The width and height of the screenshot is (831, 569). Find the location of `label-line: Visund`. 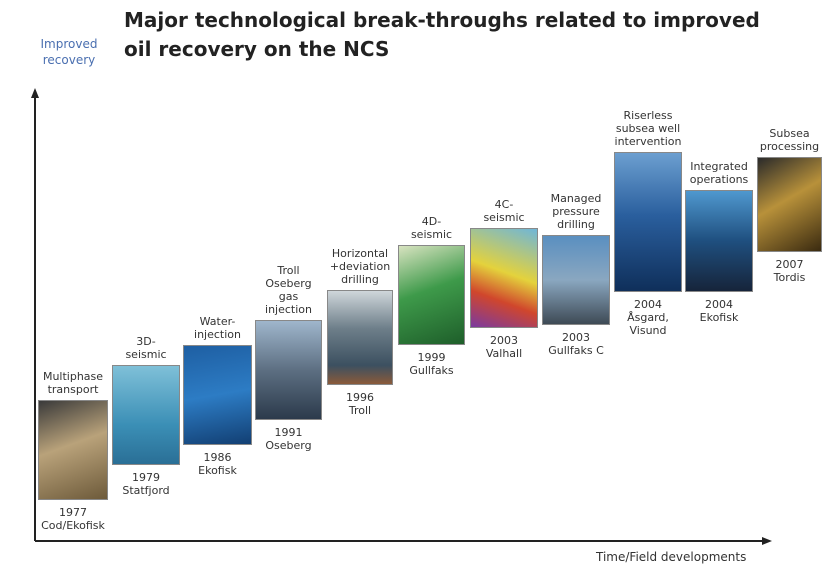

label-line: Visund is located at coordinates (648, 330).